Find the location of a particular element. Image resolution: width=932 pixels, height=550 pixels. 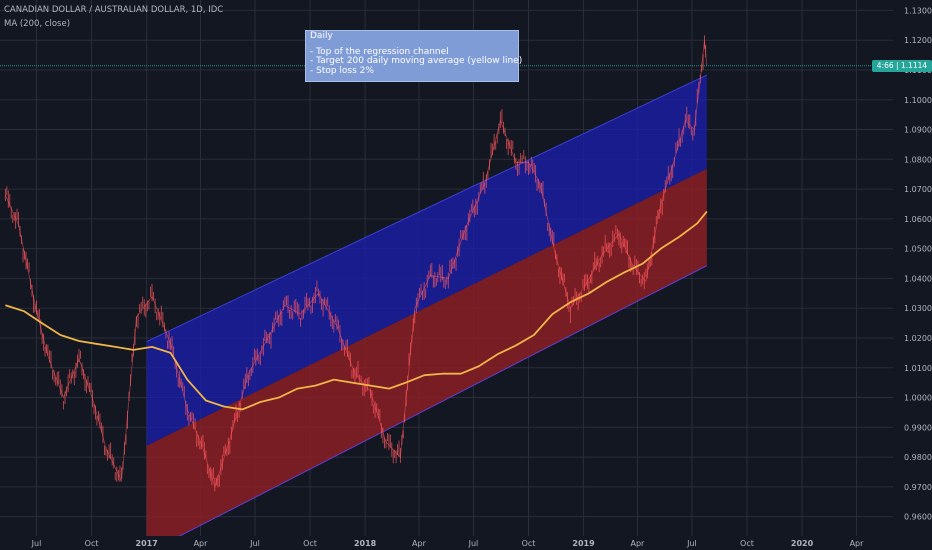

y-tick-label: 1.0300 is located at coordinates (918, 308).